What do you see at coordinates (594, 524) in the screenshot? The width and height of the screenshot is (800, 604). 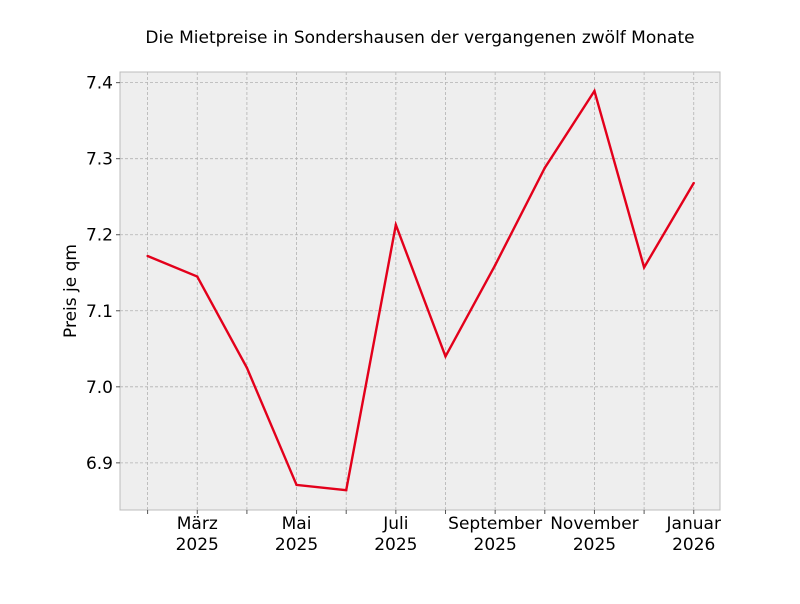 I see `x-tick-label-month: November` at bounding box center [594, 524].